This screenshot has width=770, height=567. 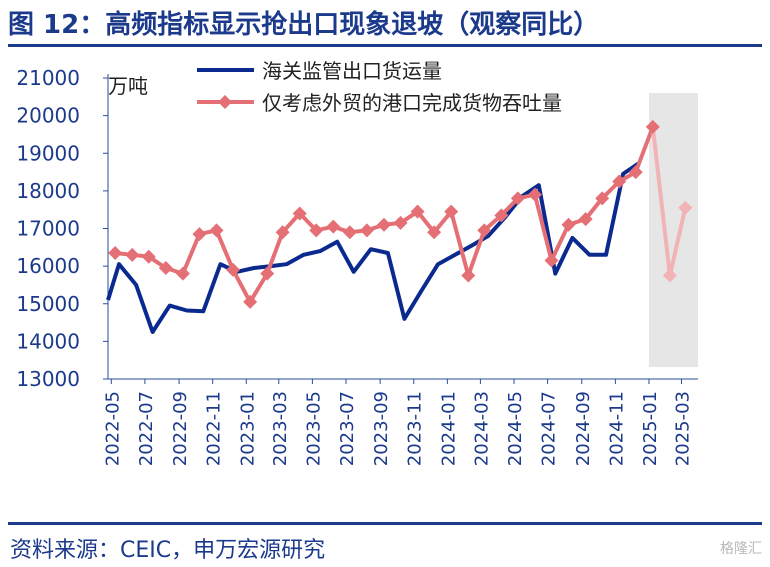 I want to click on x-tick-label: 2022-05, so click(x=112, y=428).